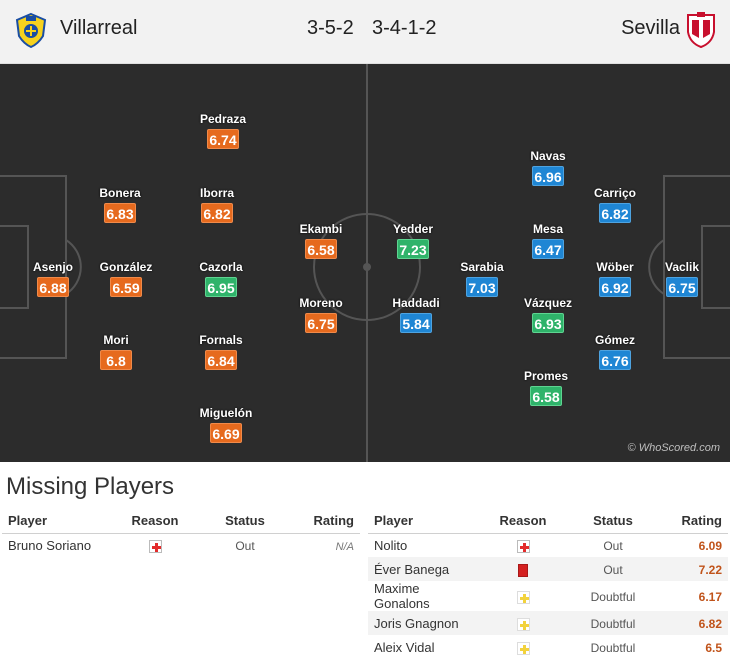  What do you see at coordinates (548, 176) in the screenshot?
I see `player-rating: 6.96` at bounding box center [548, 176].